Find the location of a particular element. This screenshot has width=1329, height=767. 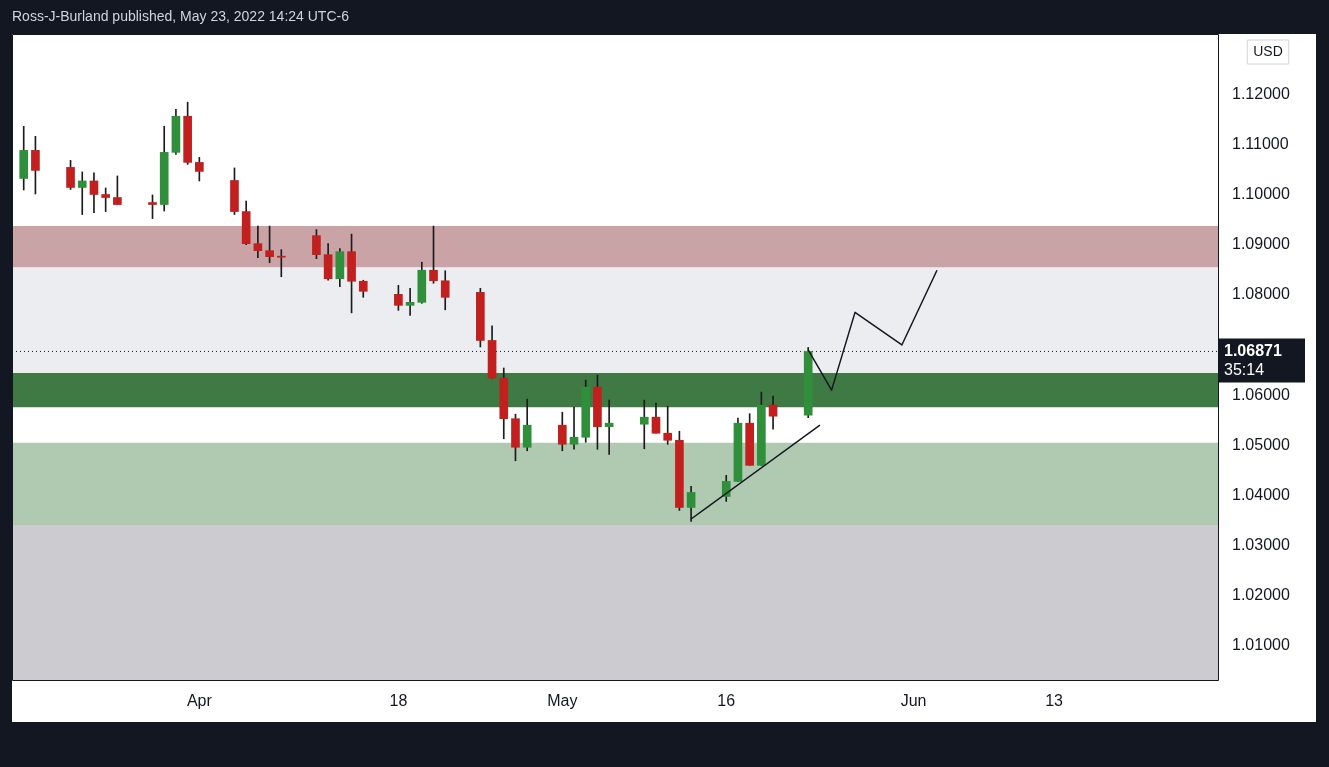

x-tick-label: 18 is located at coordinates (398, 701).